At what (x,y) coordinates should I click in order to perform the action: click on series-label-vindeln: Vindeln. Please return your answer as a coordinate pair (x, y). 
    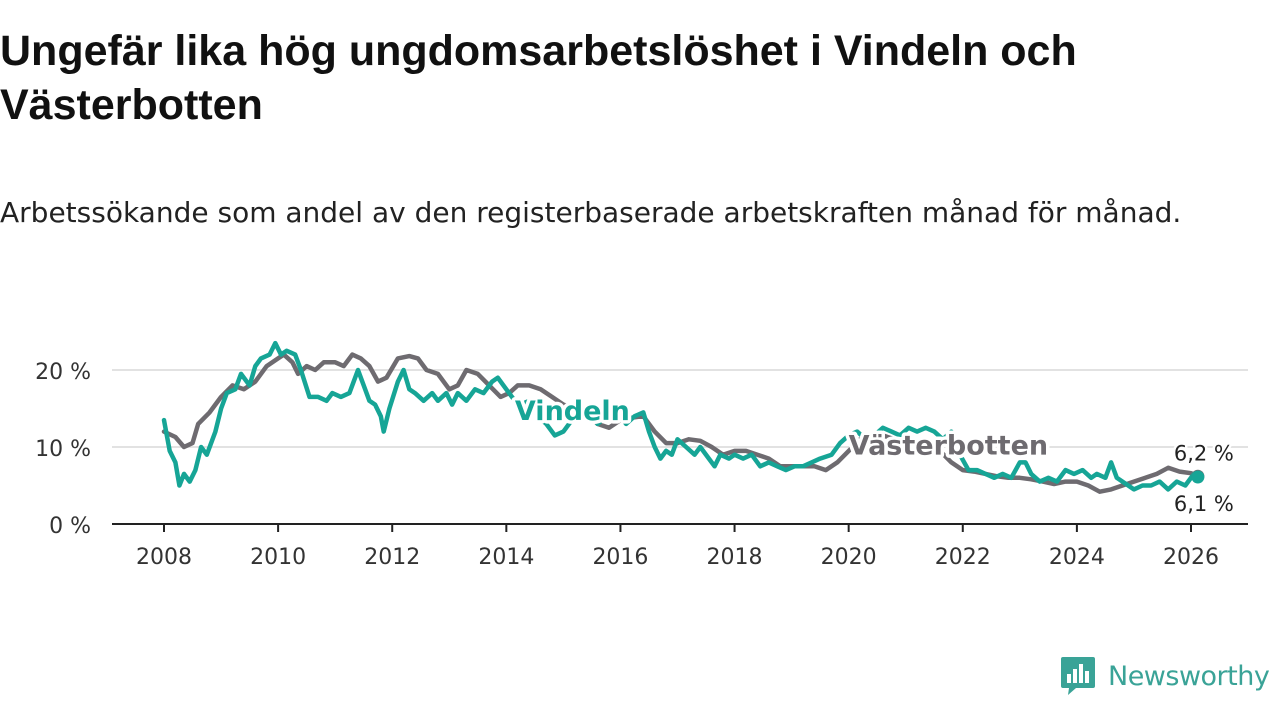
    Looking at the image, I should click on (572, 411).